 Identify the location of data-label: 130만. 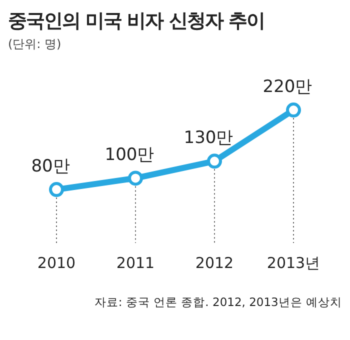
(209, 138).